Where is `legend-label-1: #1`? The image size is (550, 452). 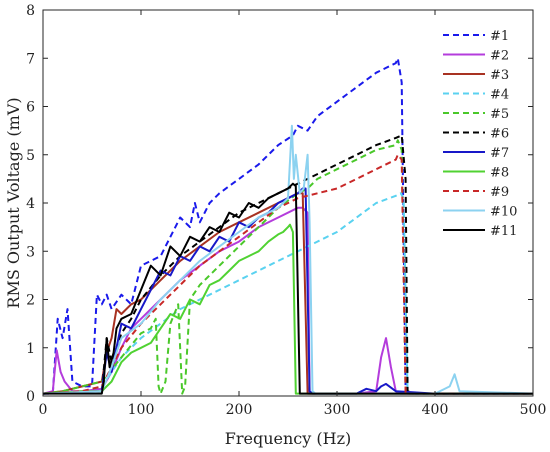 legend-label-1: #1 is located at coordinates (499, 36).